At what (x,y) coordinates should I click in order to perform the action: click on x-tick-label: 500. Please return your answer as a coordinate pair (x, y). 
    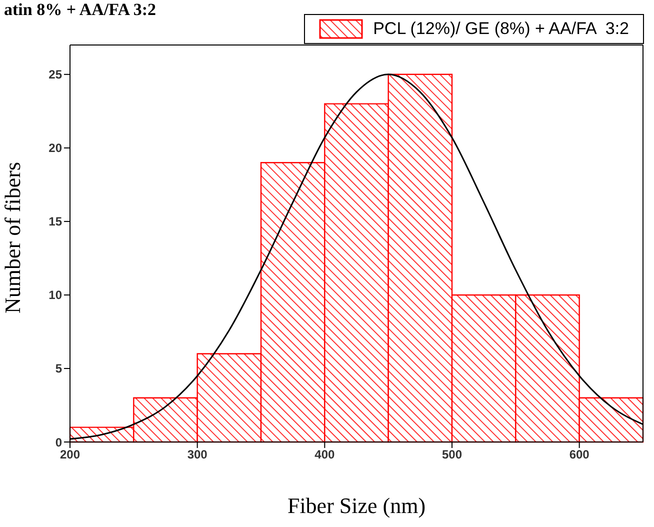
    Looking at the image, I should click on (452, 455).